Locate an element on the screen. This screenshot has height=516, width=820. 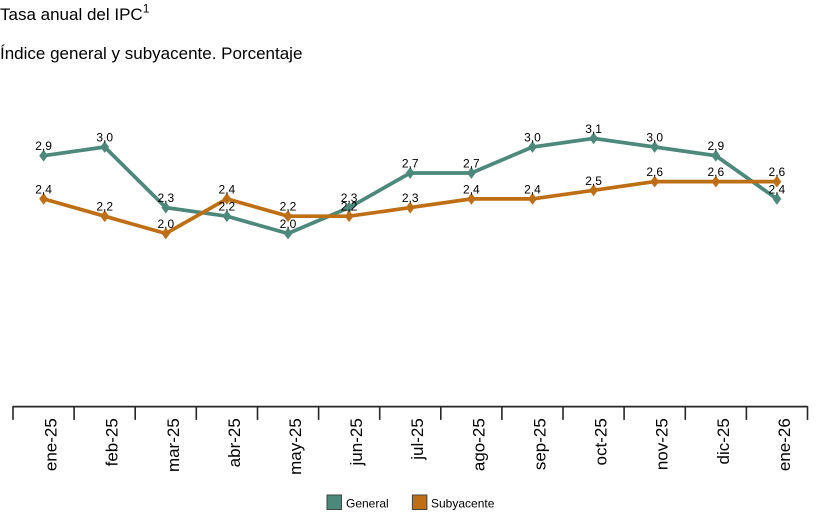
svg-text: General is located at coordinates (367, 504).